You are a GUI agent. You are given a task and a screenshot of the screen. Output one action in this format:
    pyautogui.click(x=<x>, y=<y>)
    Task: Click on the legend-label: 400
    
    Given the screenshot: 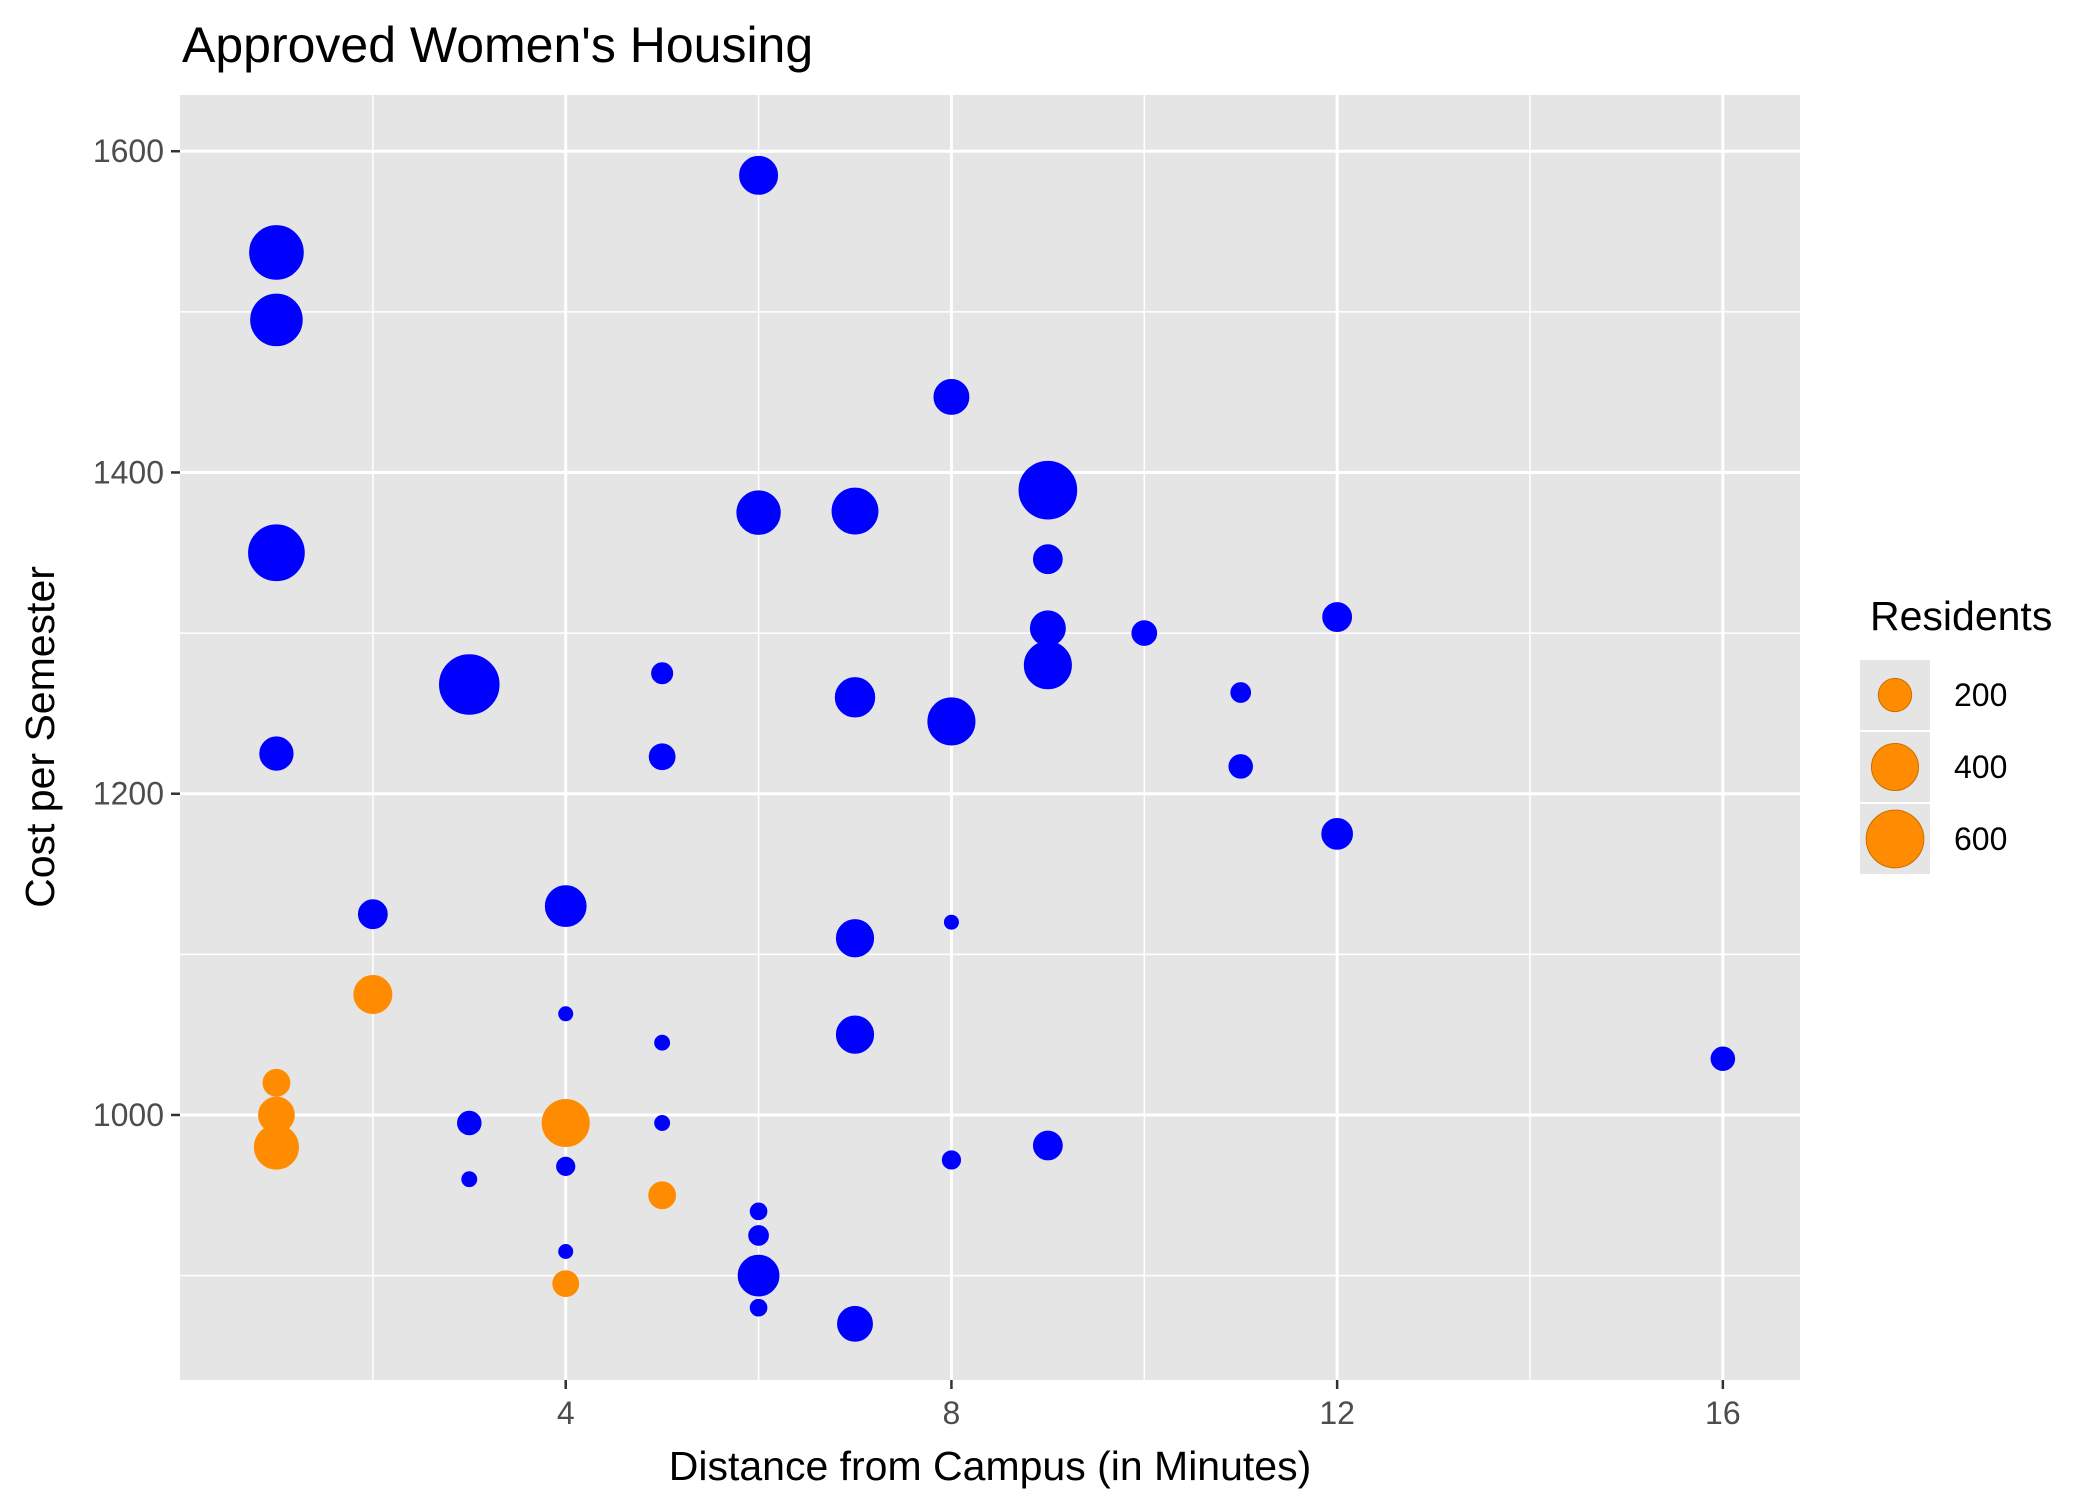 What is the action you would take?
    pyautogui.click(x=1980, y=767)
    